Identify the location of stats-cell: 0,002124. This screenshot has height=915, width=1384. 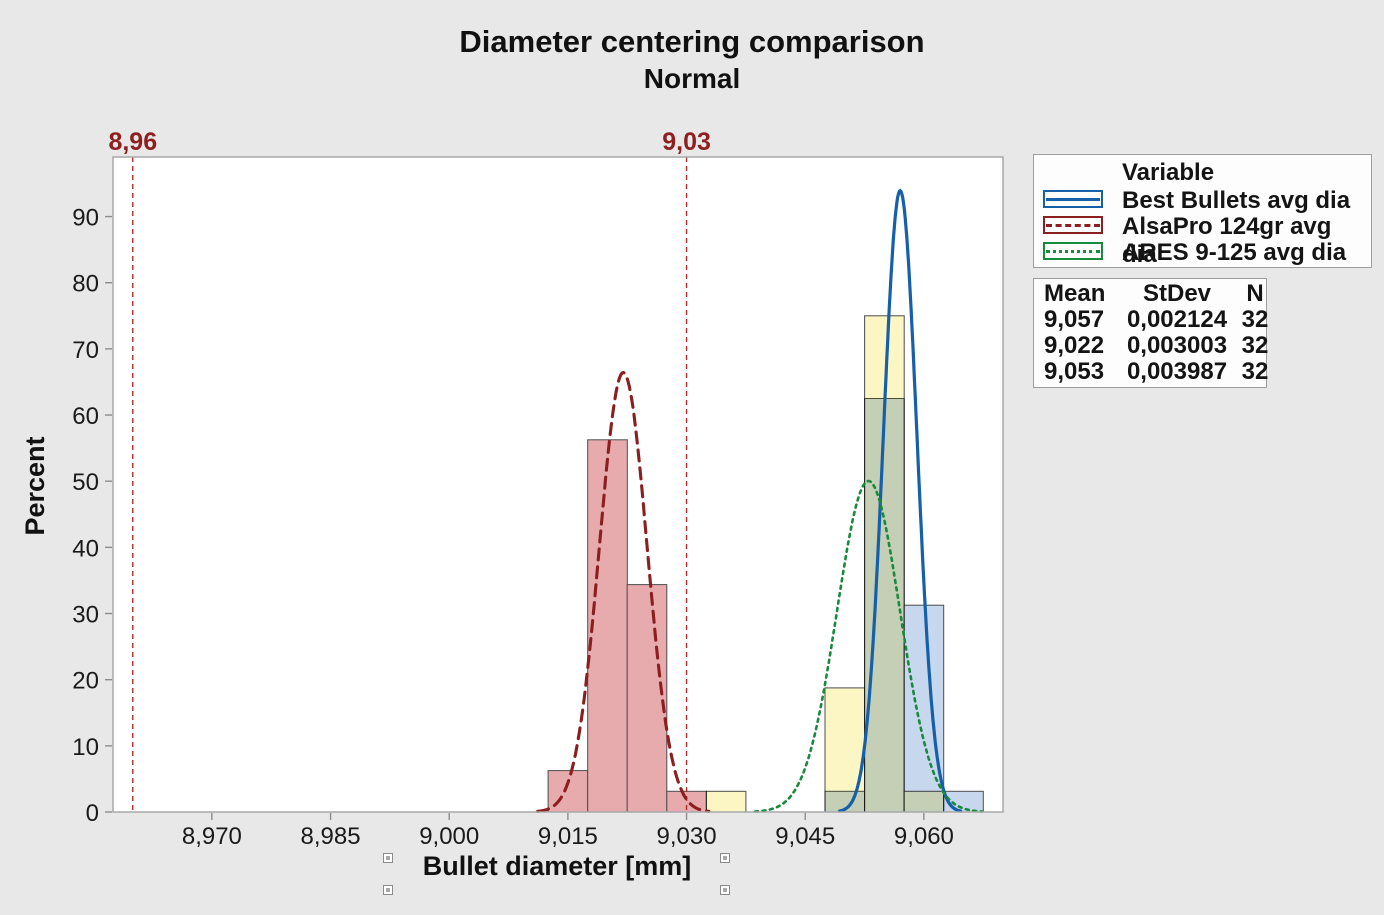
(1177, 319).